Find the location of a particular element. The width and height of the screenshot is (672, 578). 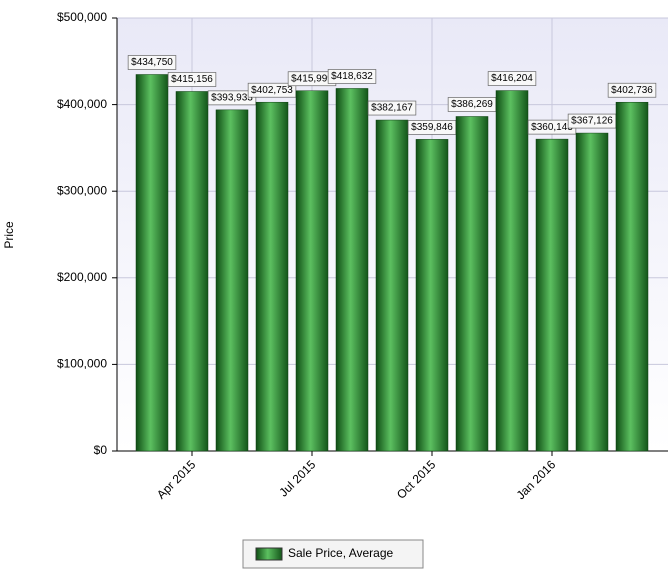

value-label-text: $382,167 is located at coordinates (392, 108).